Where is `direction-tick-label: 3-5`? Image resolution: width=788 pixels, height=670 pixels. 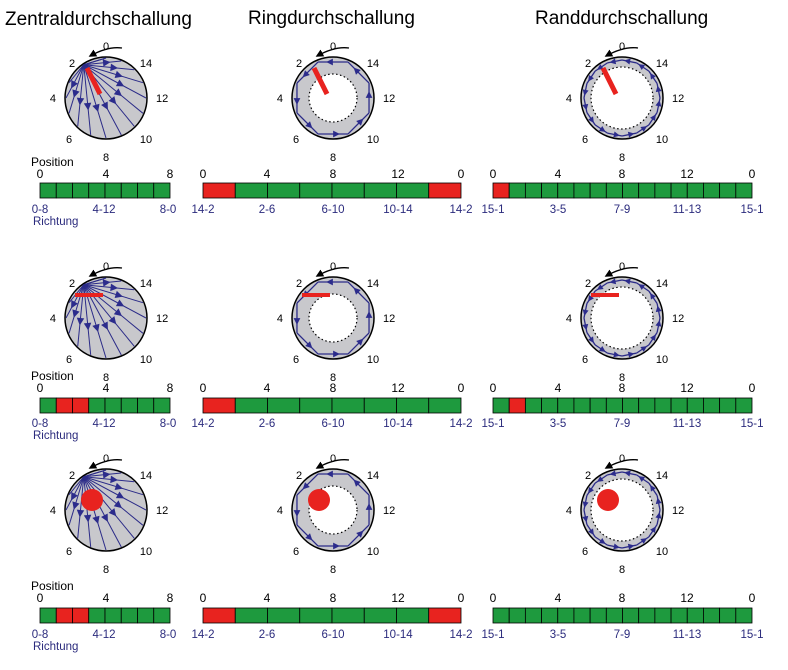
direction-tick-label: 3-5 is located at coordinates (558, 210).